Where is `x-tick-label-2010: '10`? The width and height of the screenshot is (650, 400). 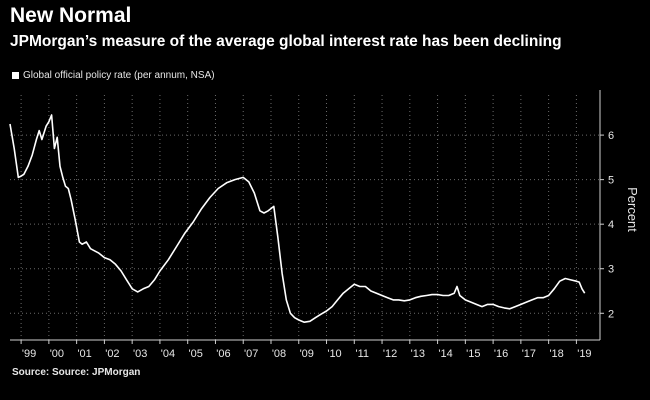 x-tick-label-2010: '10 is located at coordinates (334, 354).